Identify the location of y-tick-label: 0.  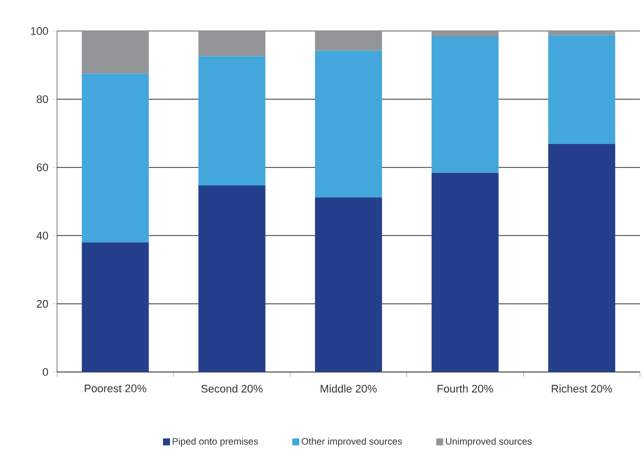
(45, 372).